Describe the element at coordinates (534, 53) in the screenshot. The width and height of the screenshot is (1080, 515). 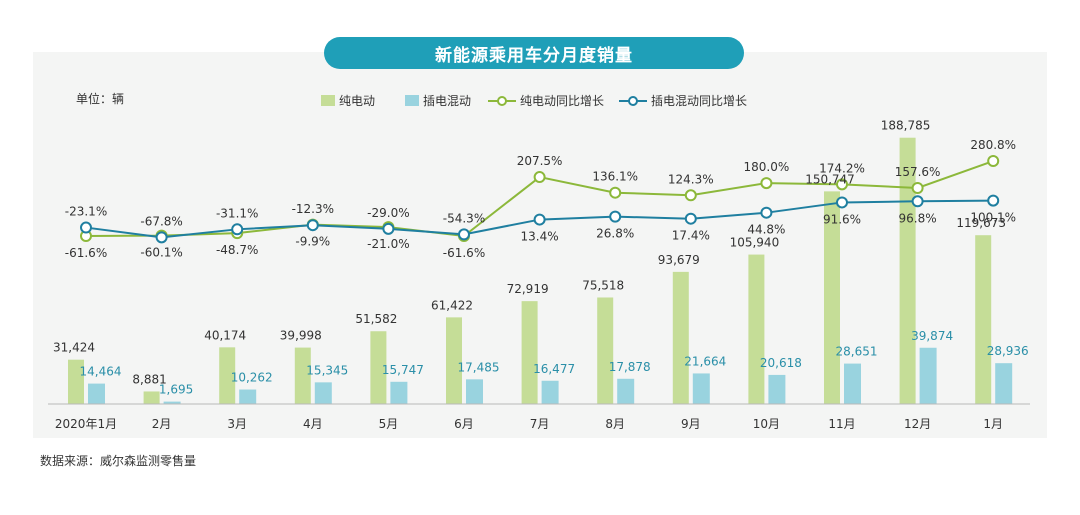
I see `chart-title: 新能源乘用车分月度销量` at that location.